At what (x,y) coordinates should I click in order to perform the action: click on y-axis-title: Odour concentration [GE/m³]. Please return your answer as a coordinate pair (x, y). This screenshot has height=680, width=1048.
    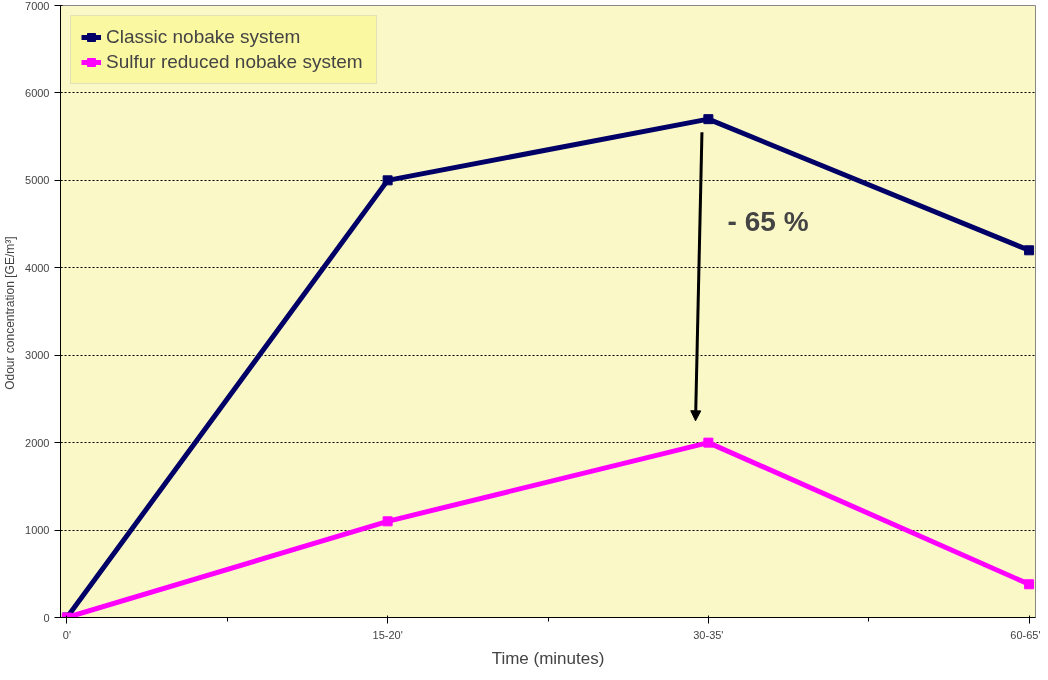
    Looking at the image, I should click on (10, 313).